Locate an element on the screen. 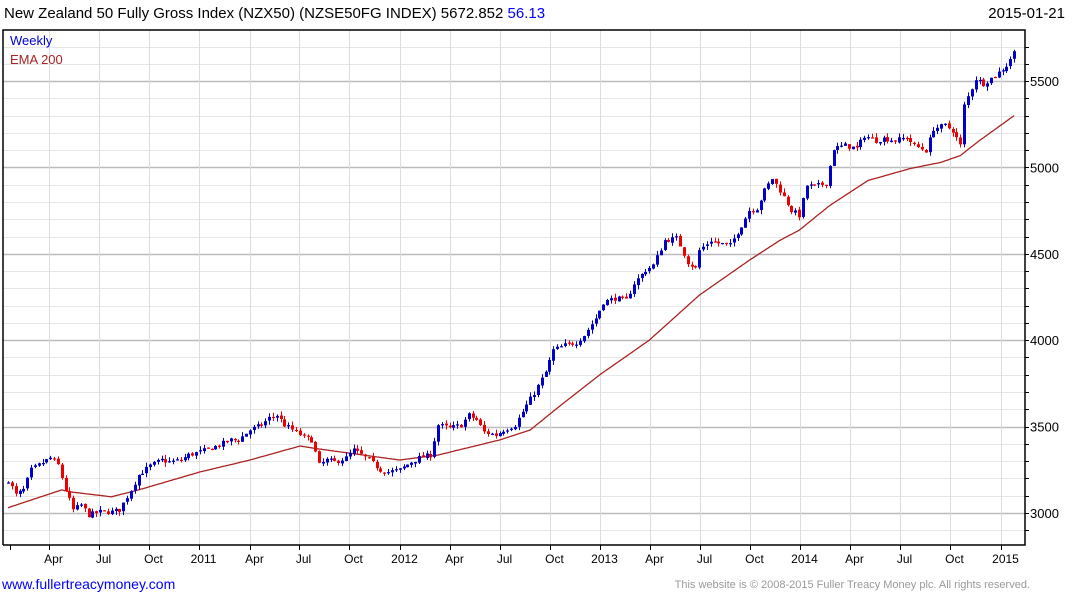 The height and width of the screenshot is (600, 1075). y-tick-label: 5000 is located at coordinates (1044, 167).